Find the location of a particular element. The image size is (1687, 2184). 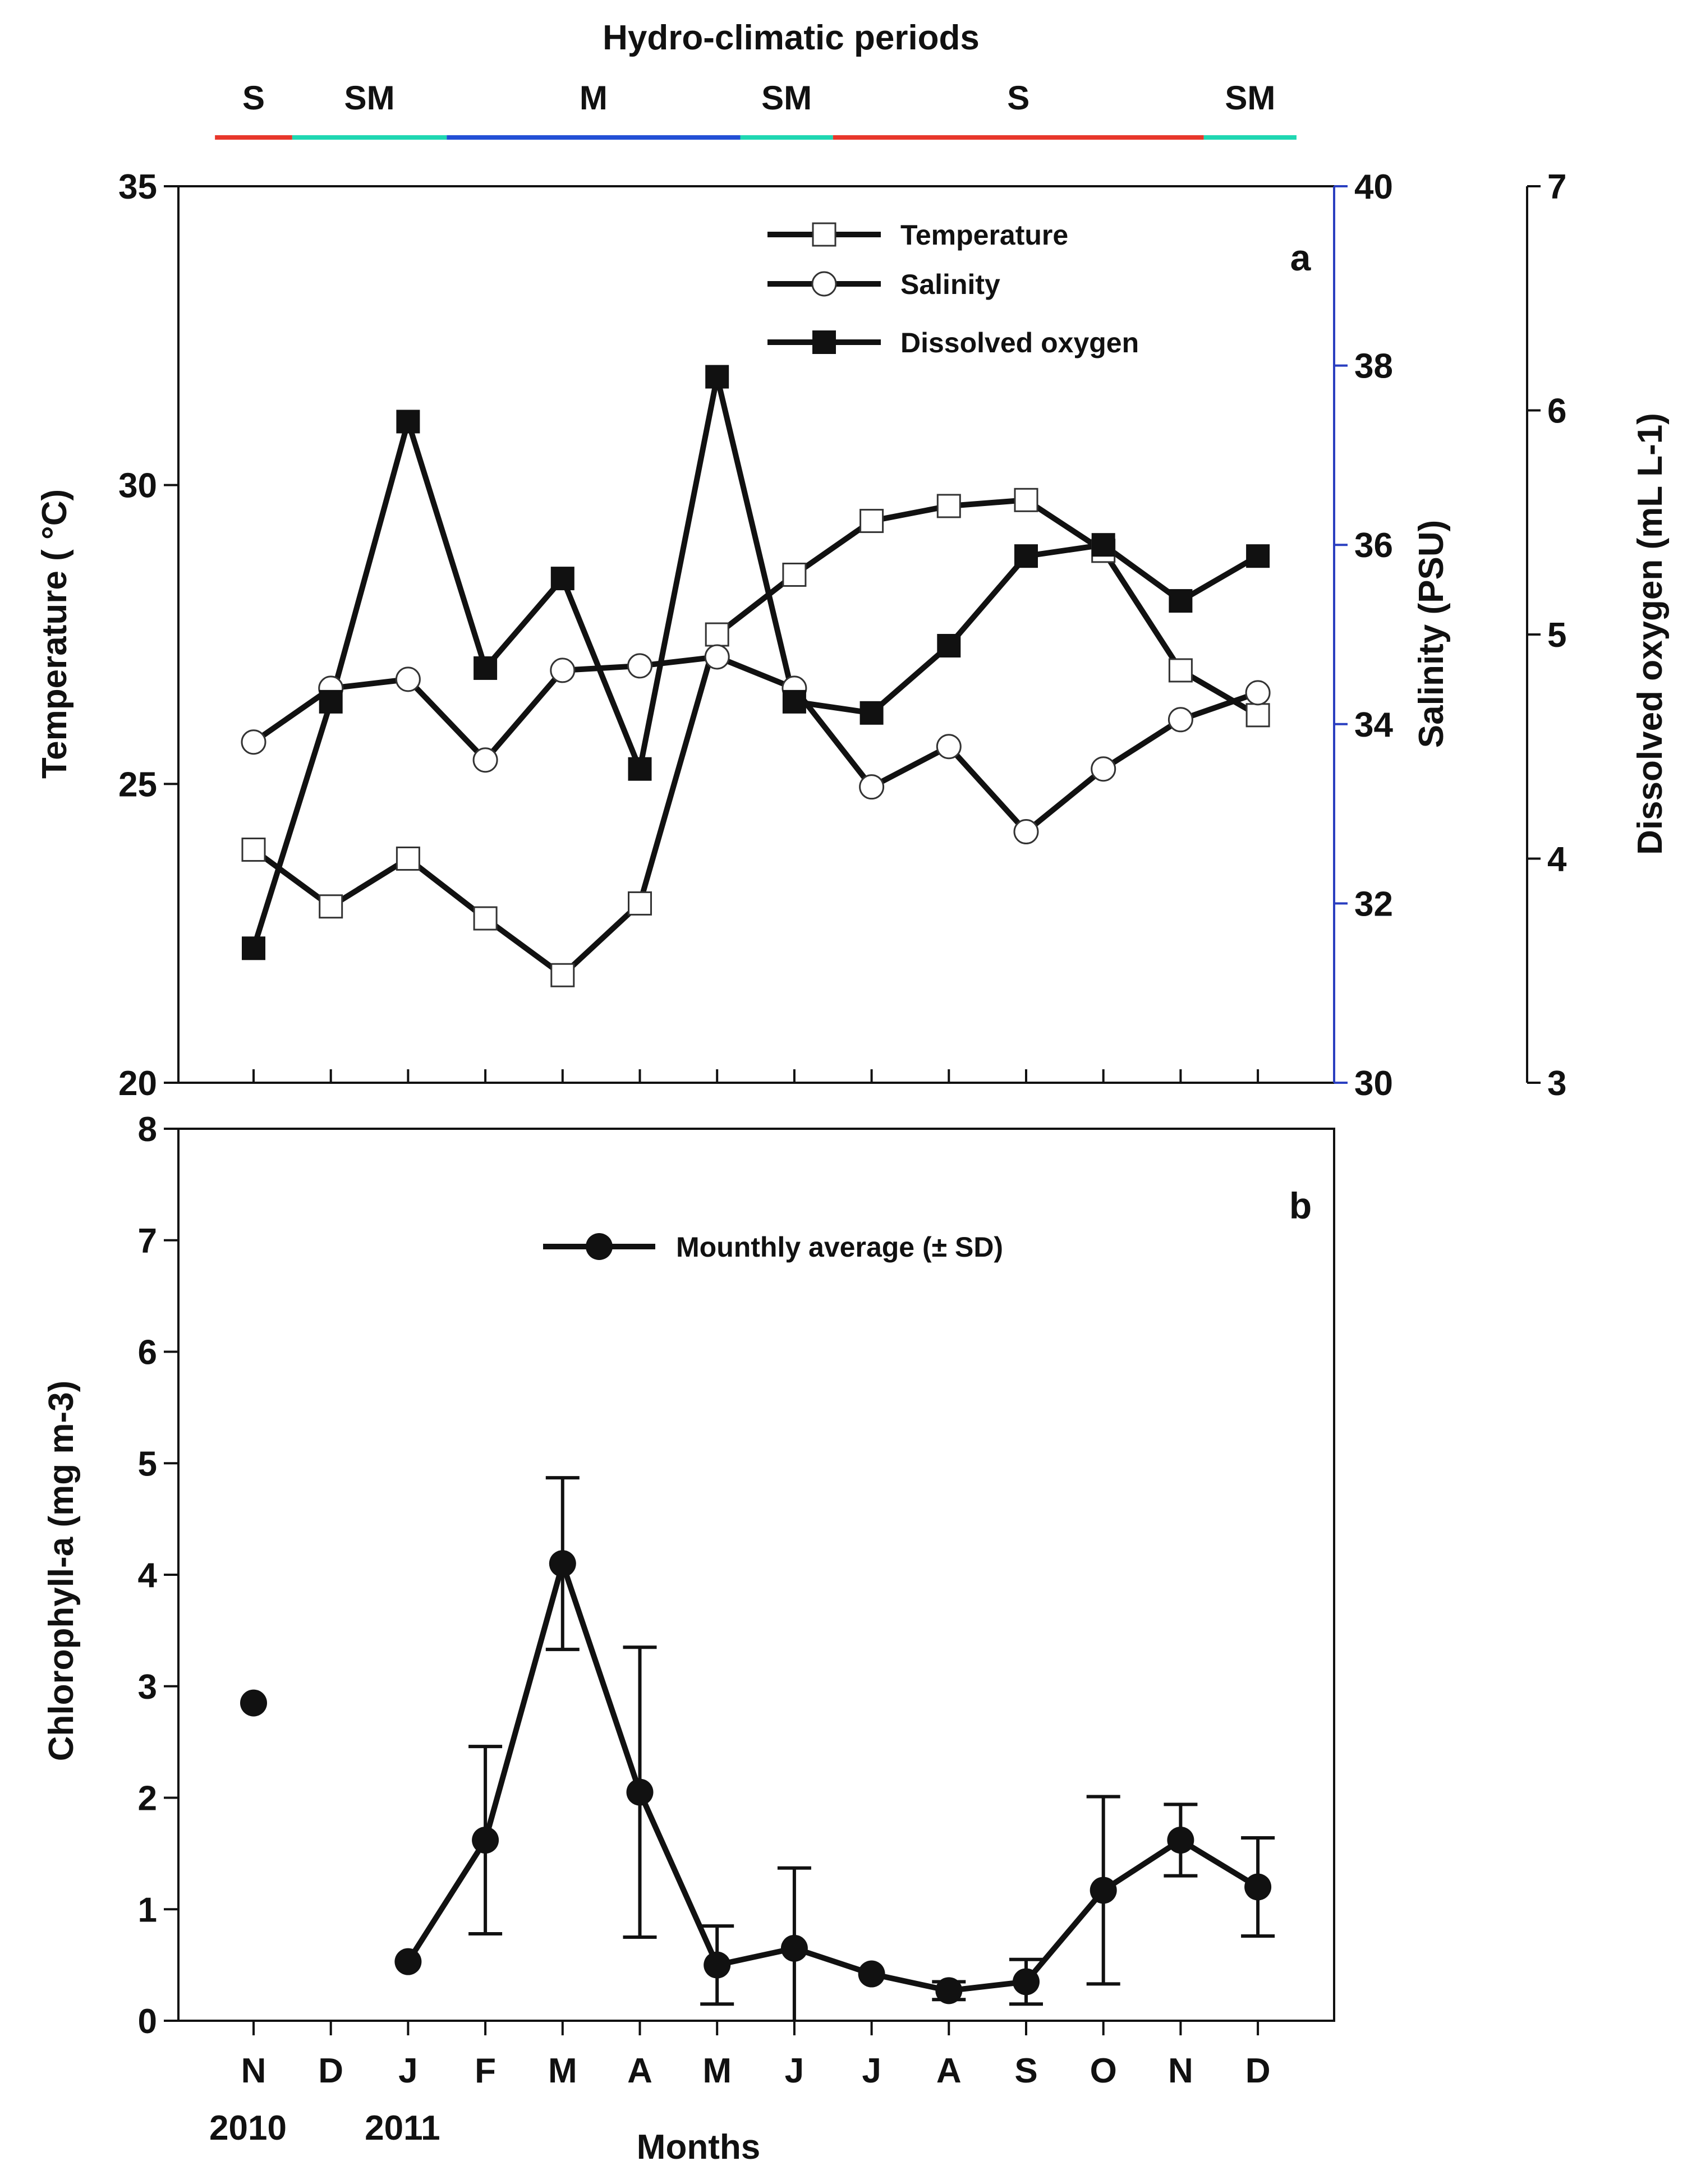

period-label-4: S is located at coordinates (1018, 98).